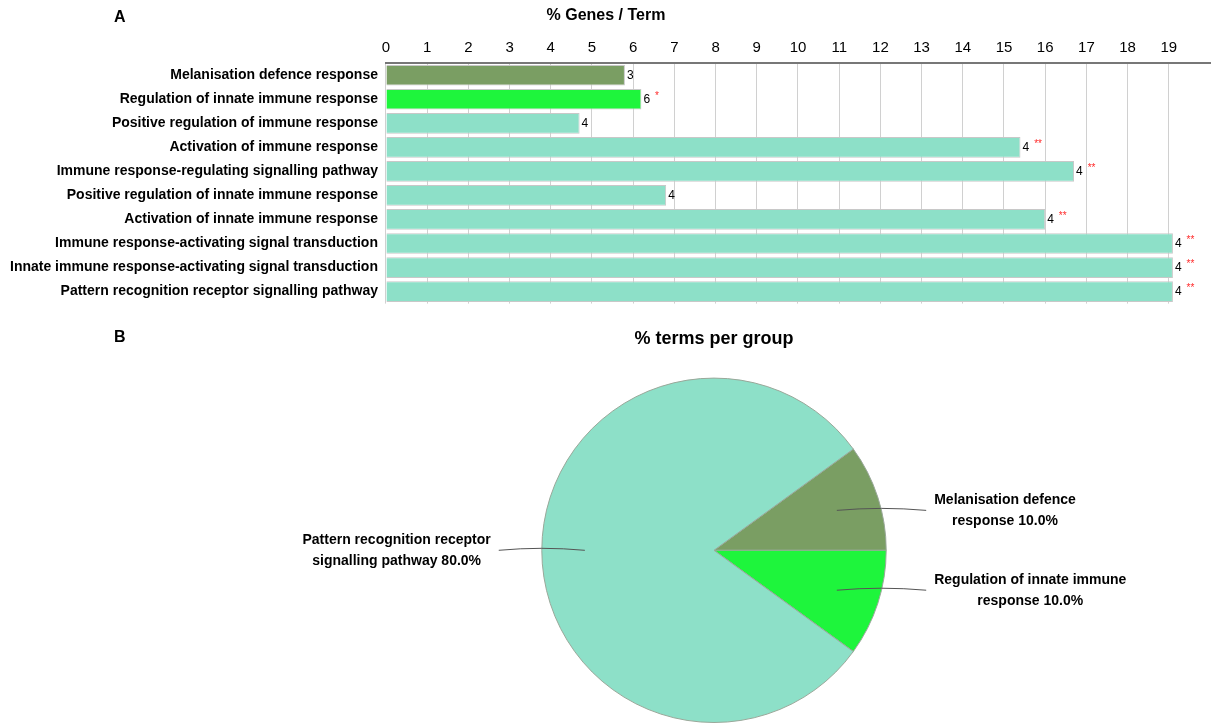  Describe the element at coordinates (921, 47) in the screenshot. I see `x-tick-label: 13` at that location.